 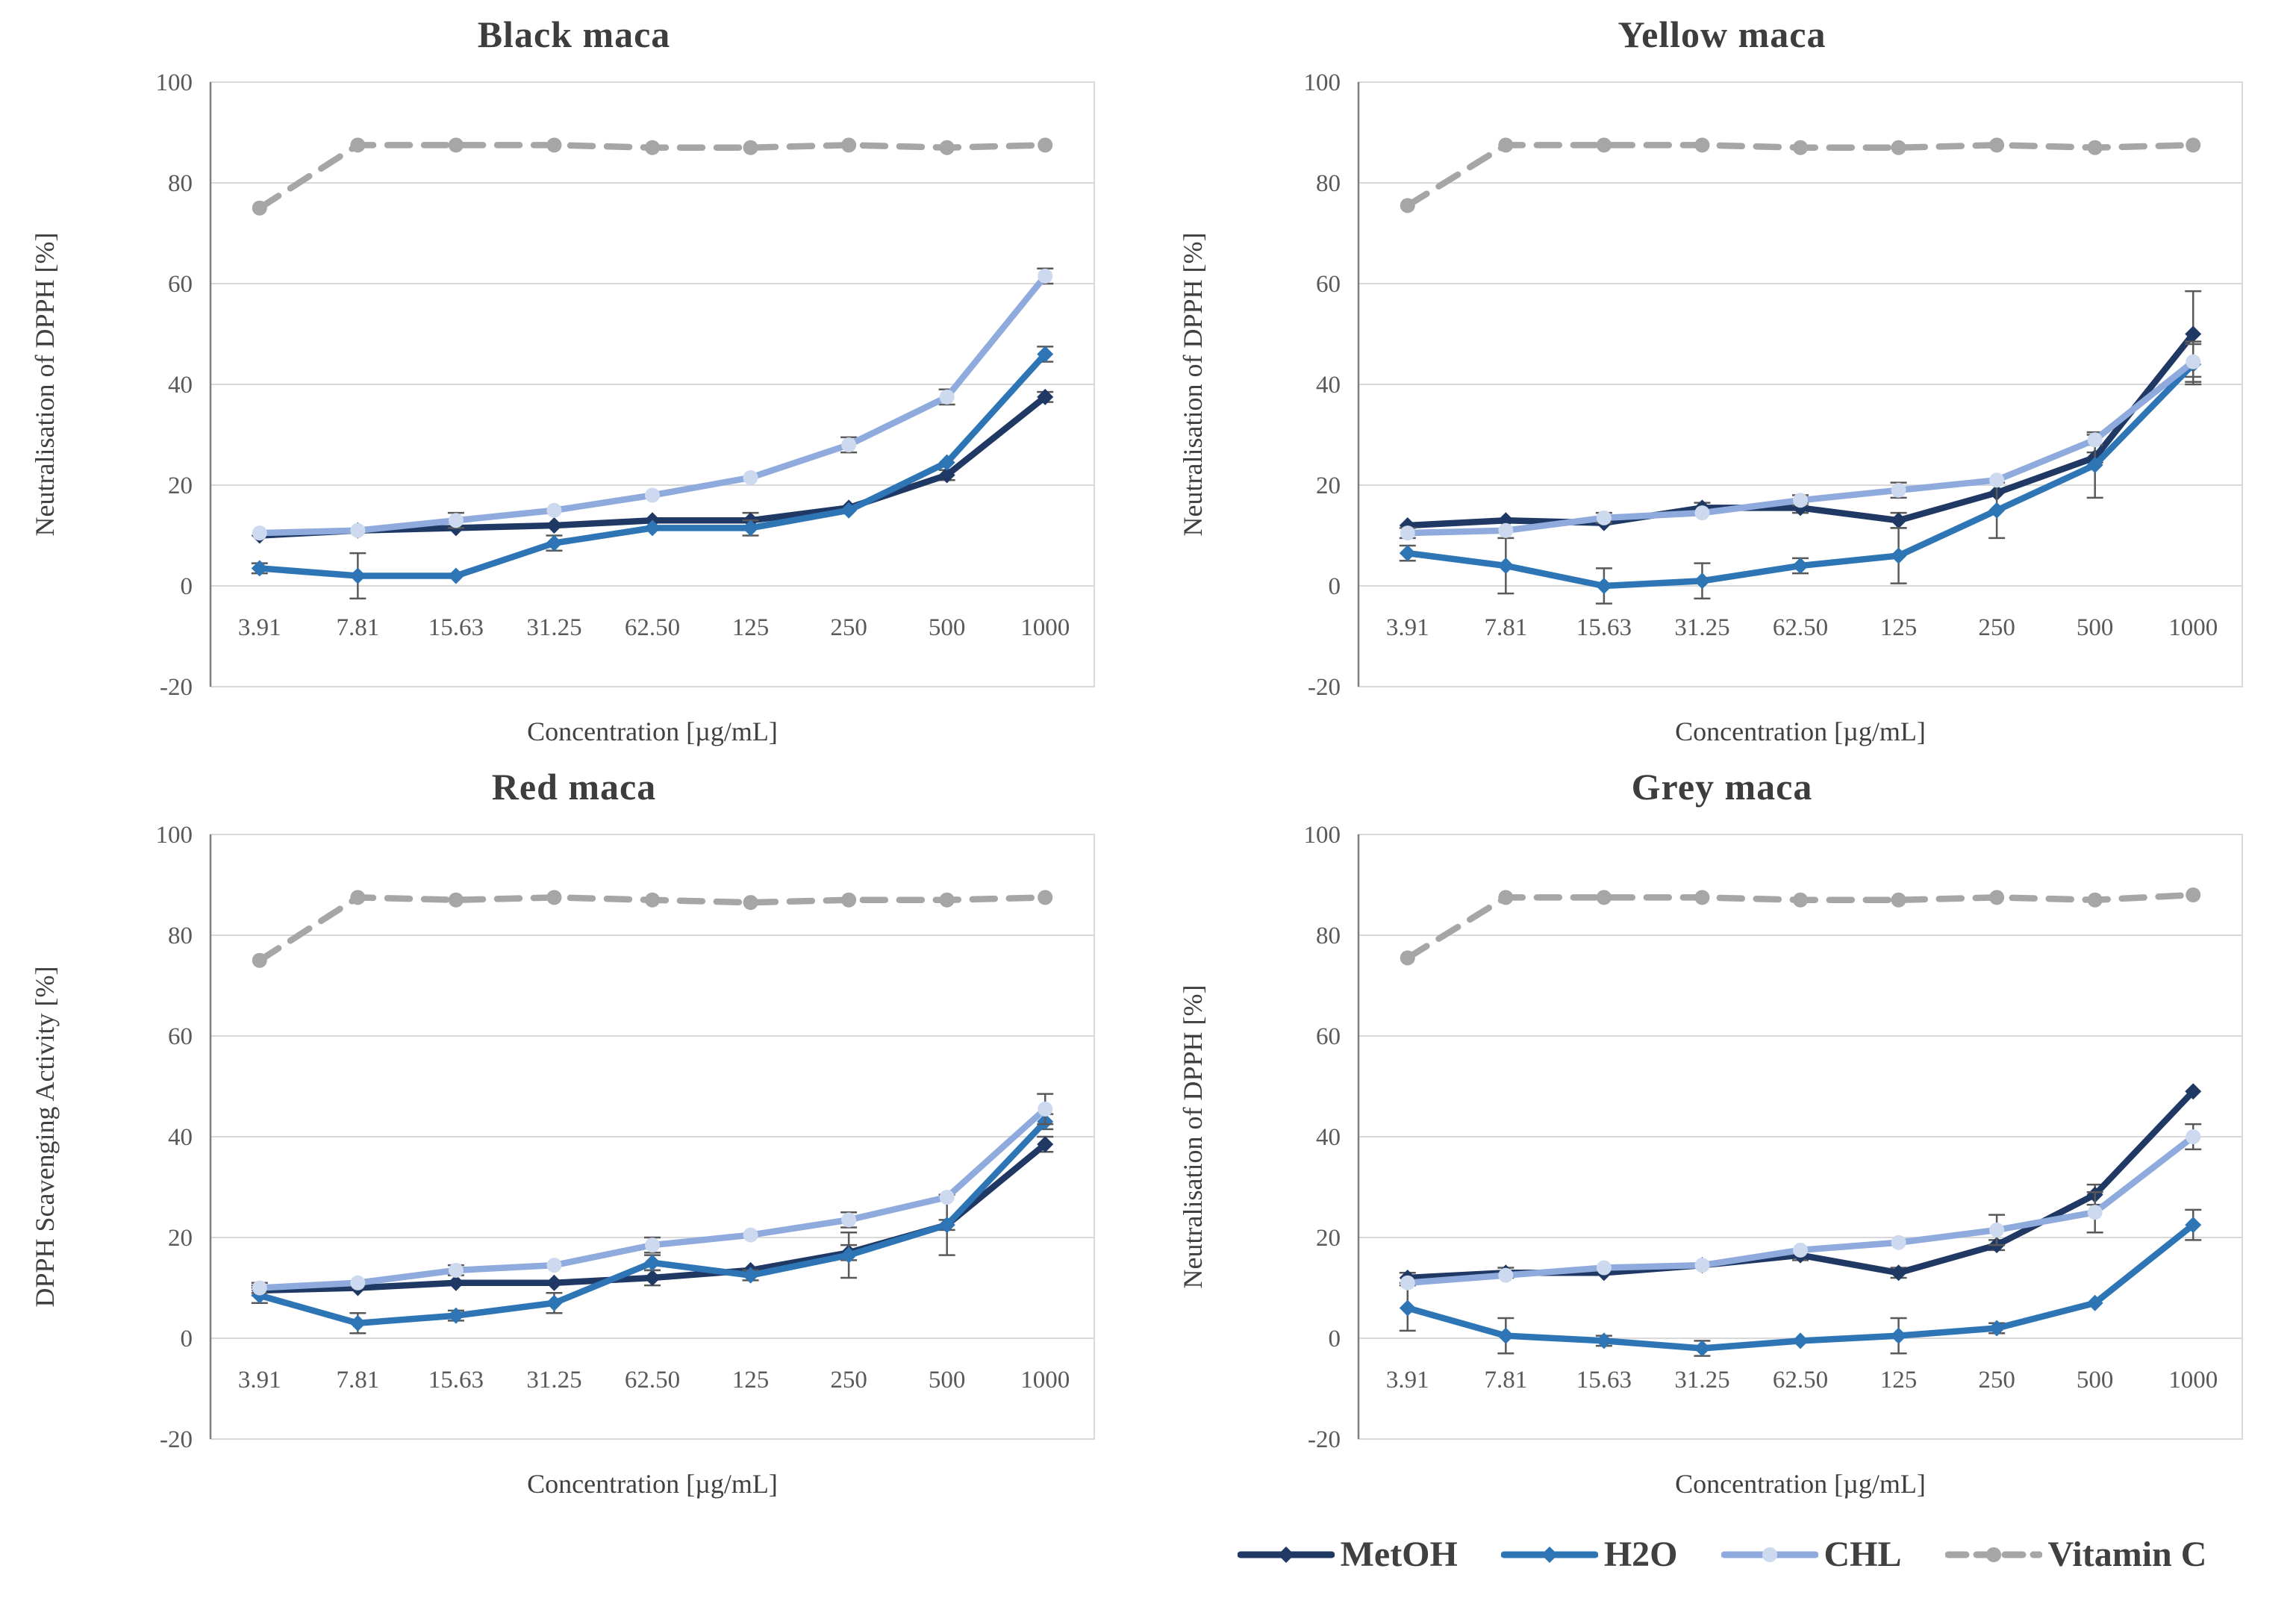 What do you see at coordinates (1549, 1554) in the screenshot?
I see `legend-swatch-h2o` at bounding box center [1549, 1554].